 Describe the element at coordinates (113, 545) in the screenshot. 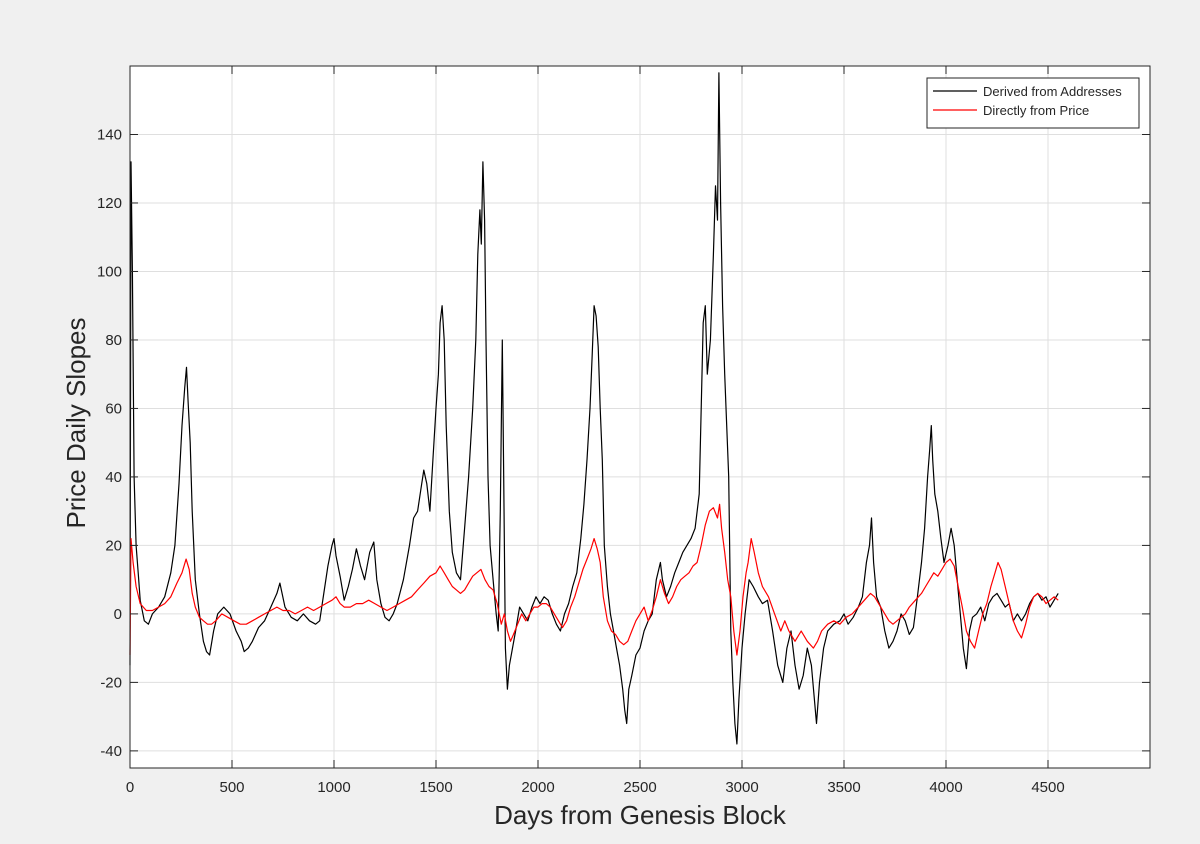

I see `y-tick-label: 20` at that location.